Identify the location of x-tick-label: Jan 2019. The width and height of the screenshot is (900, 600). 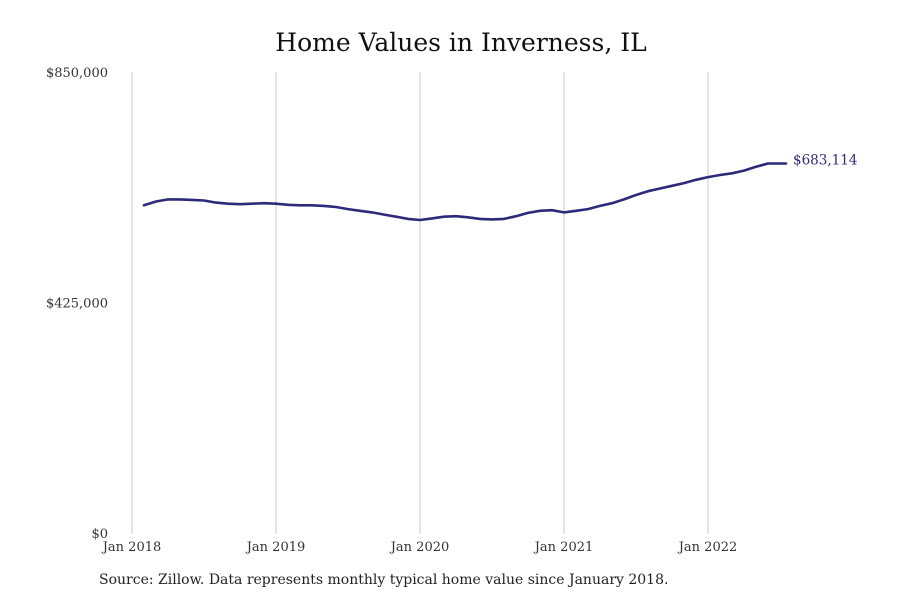
(275, 547).